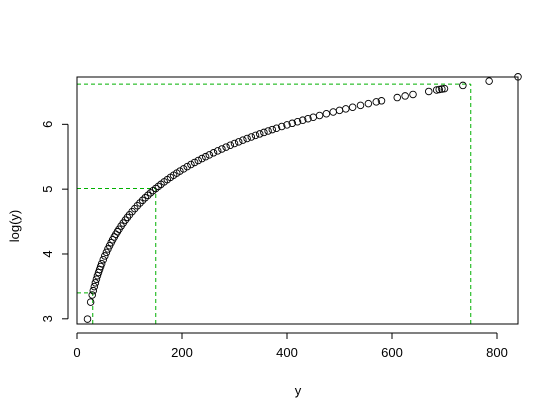 This screenshot has height=420, width=560. I want to click on y-tick-label: 4, so click(47, 253).